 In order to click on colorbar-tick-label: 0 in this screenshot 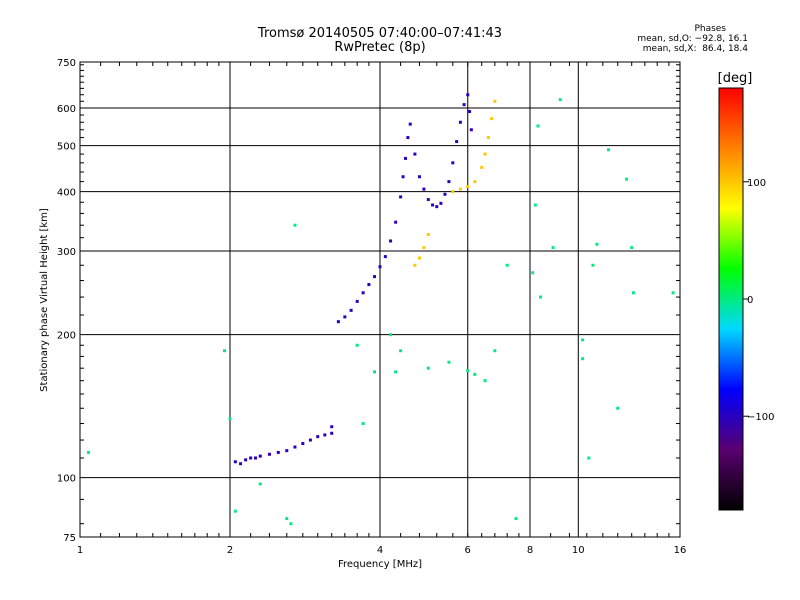, I will do `click(750, 300)`.